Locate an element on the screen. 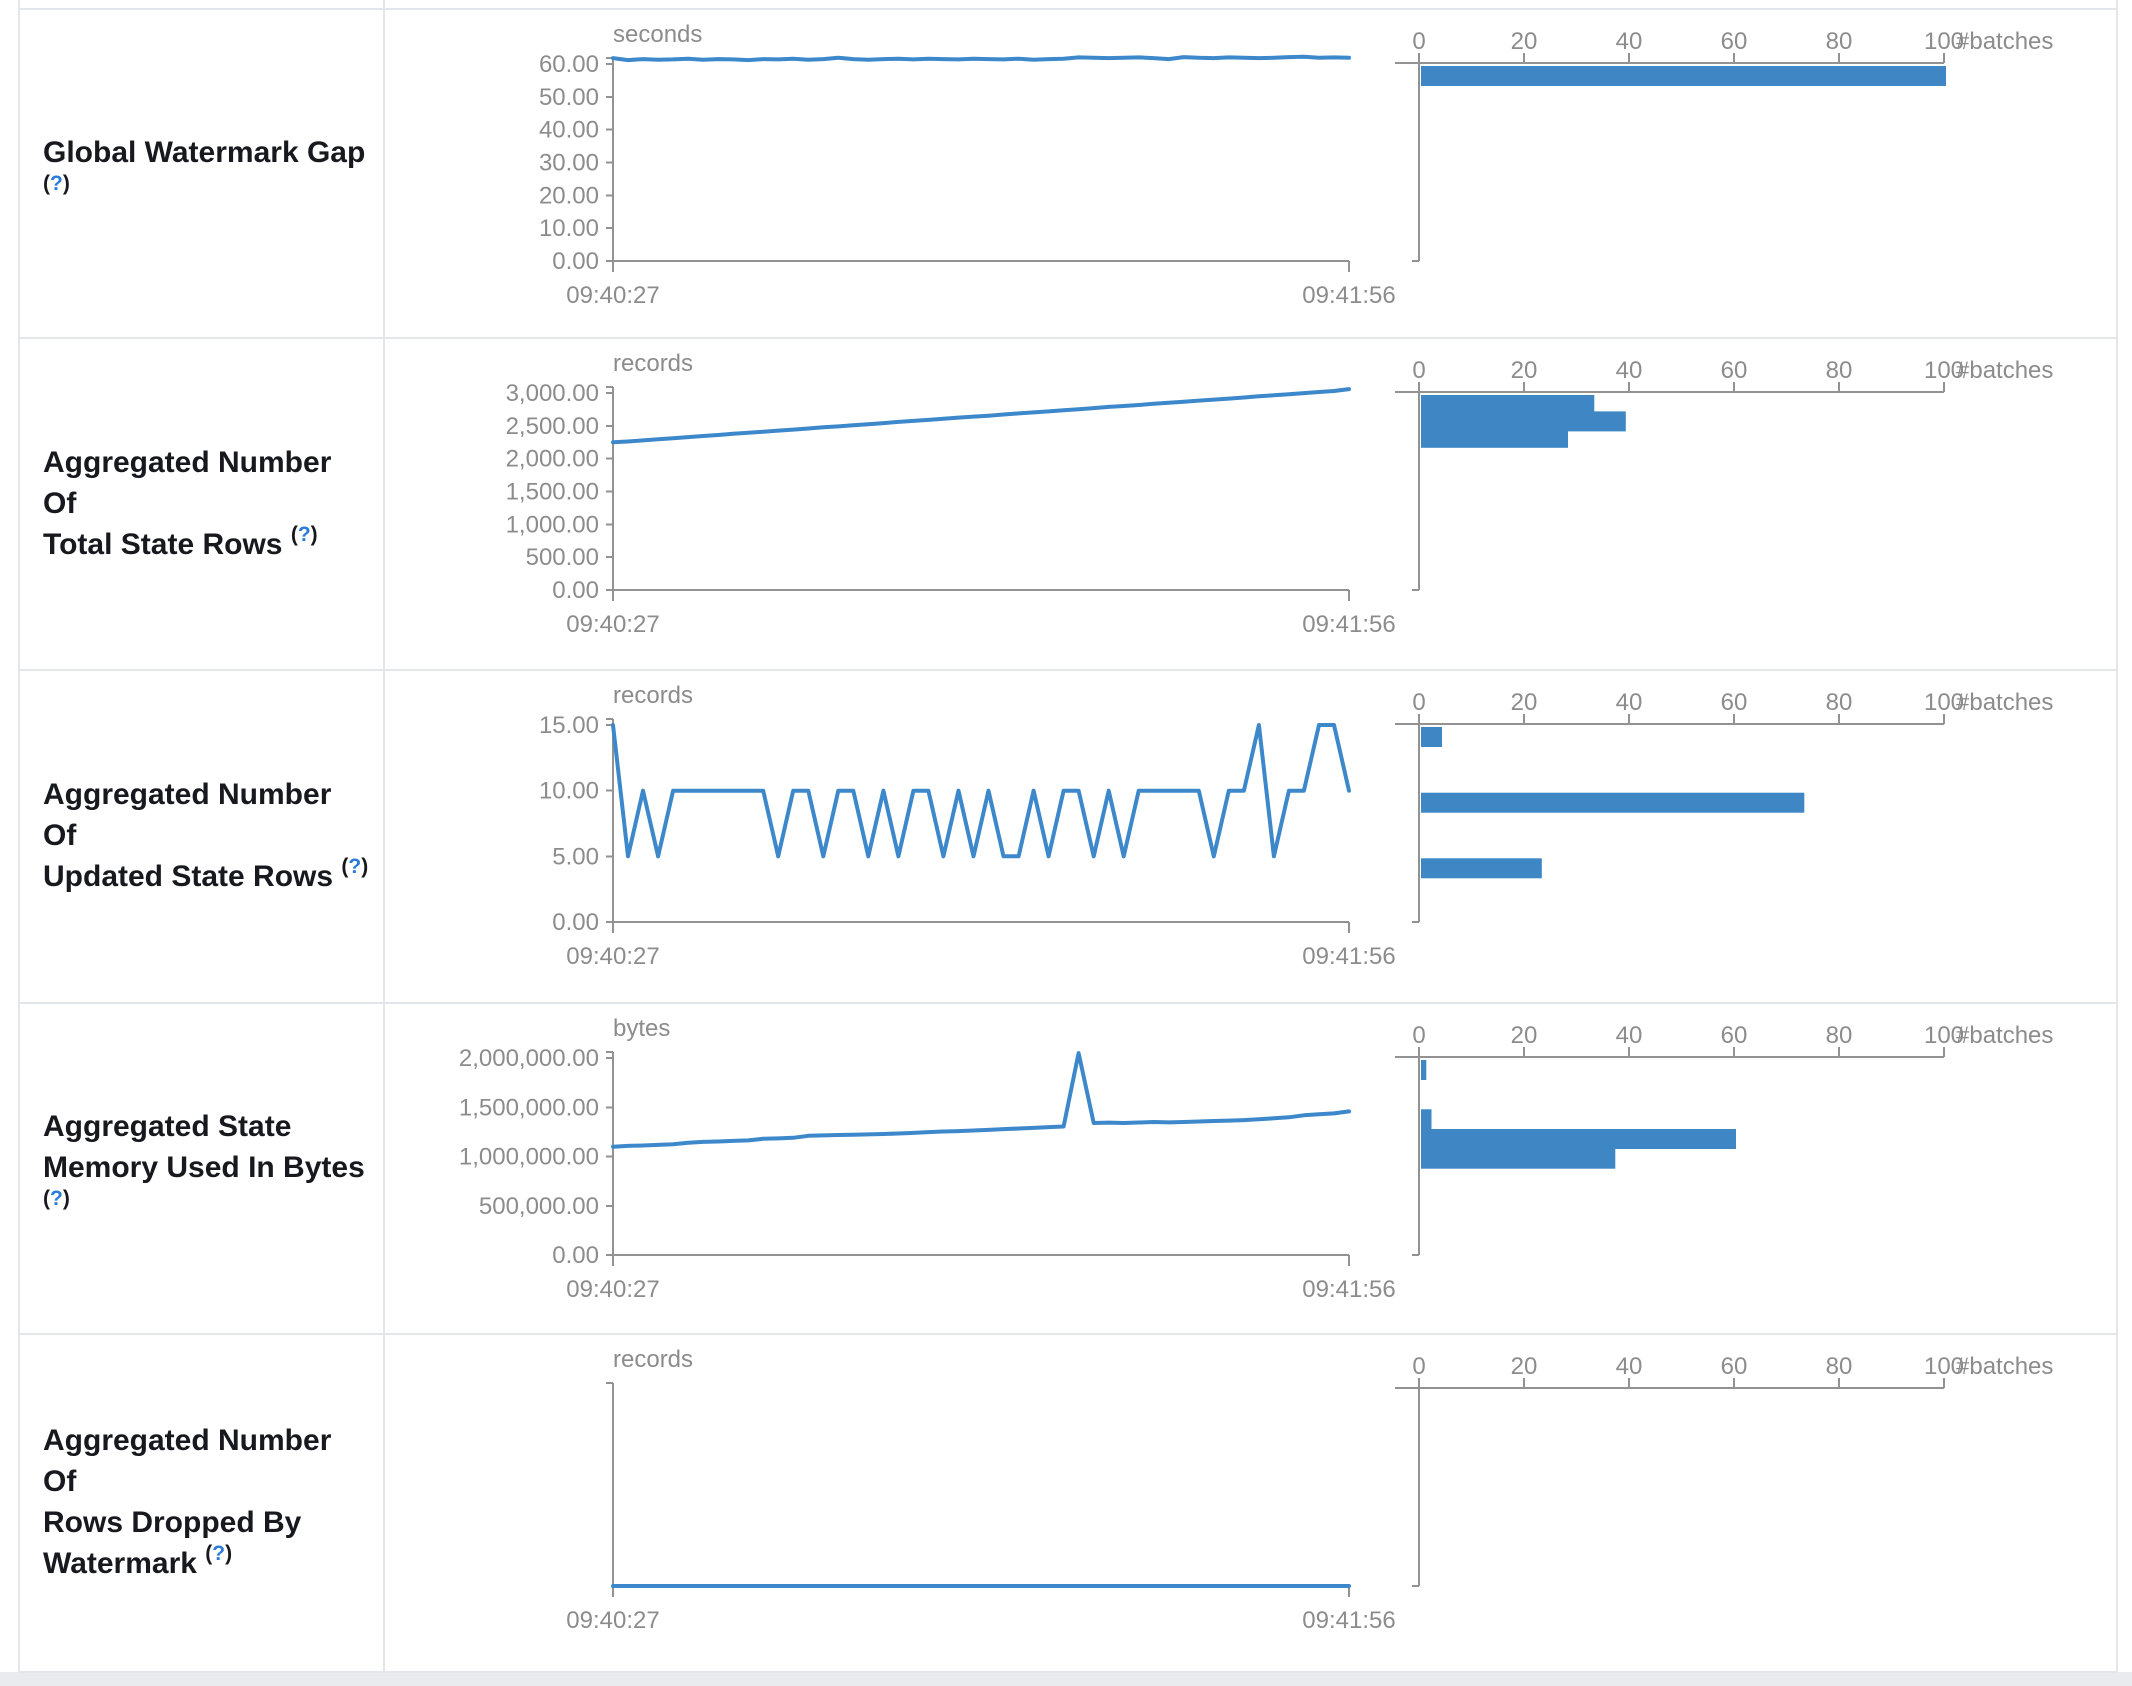  y-tick-label: 0.00 is located at coordinates (575, 922).